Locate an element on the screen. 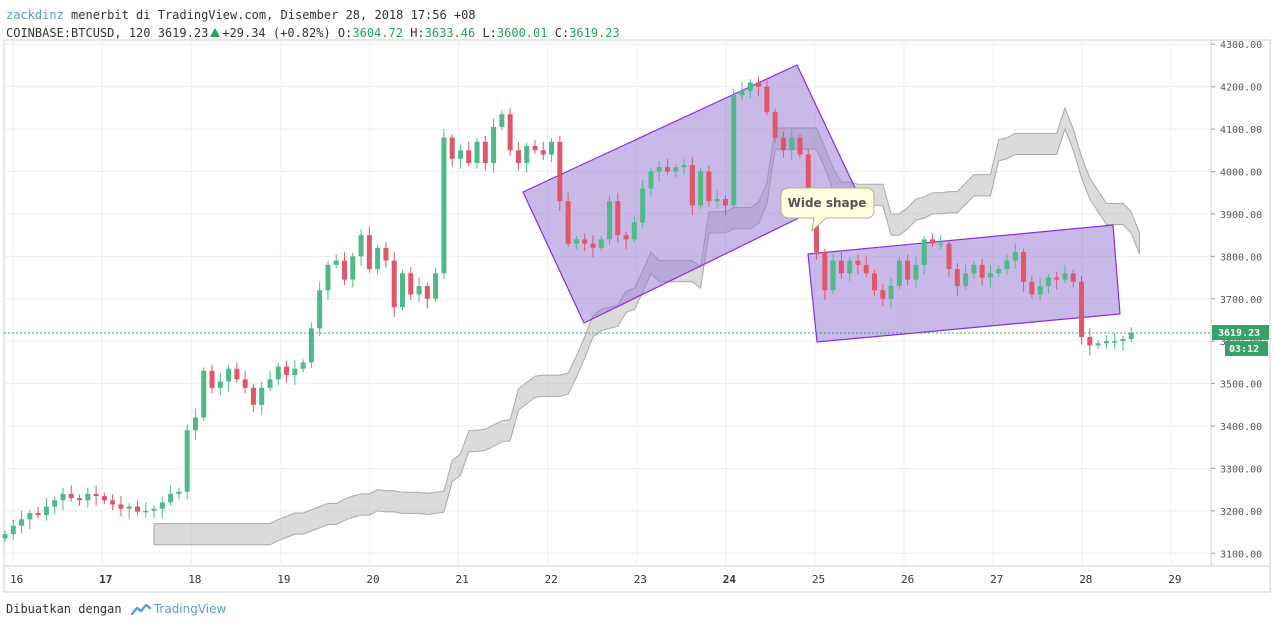 The image size is (1274, 628). countdown-label: 03:12 is located at coordinates (1244, 349).